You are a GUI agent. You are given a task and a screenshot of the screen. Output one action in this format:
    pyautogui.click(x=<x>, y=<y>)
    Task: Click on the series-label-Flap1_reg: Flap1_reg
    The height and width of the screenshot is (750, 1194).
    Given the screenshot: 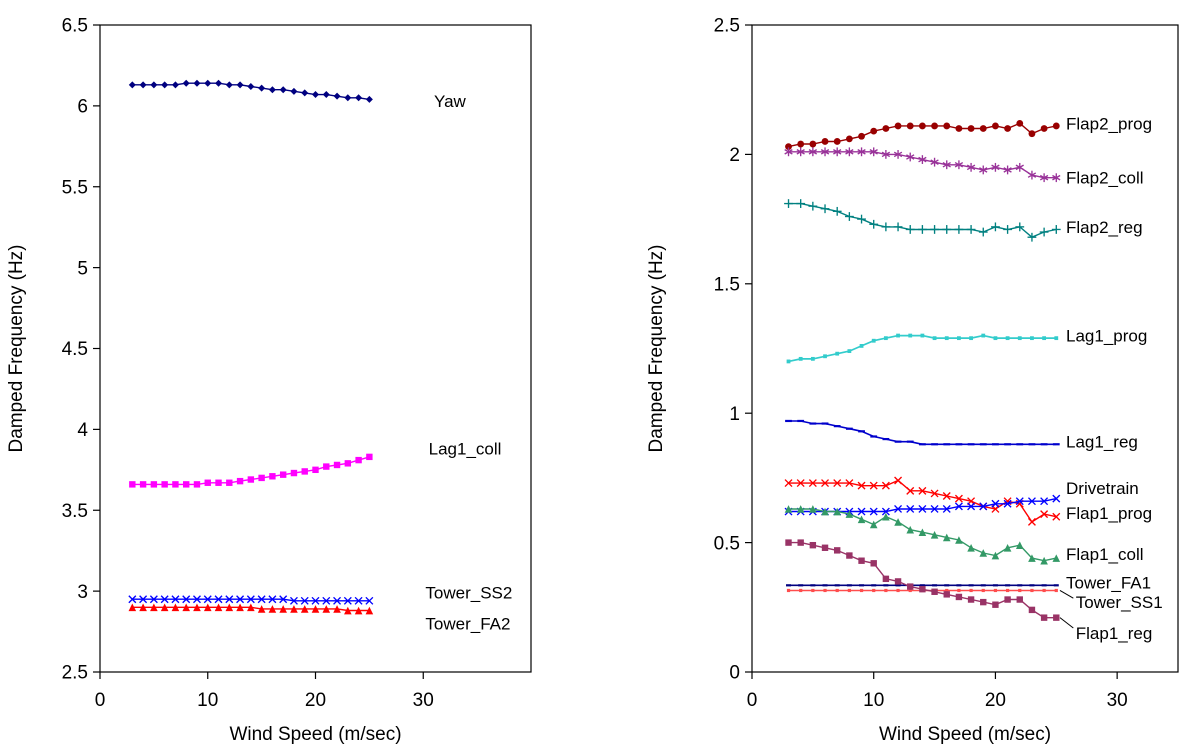 What is the action you would take?
    pyautogui.click(x=1114, y=633)
    